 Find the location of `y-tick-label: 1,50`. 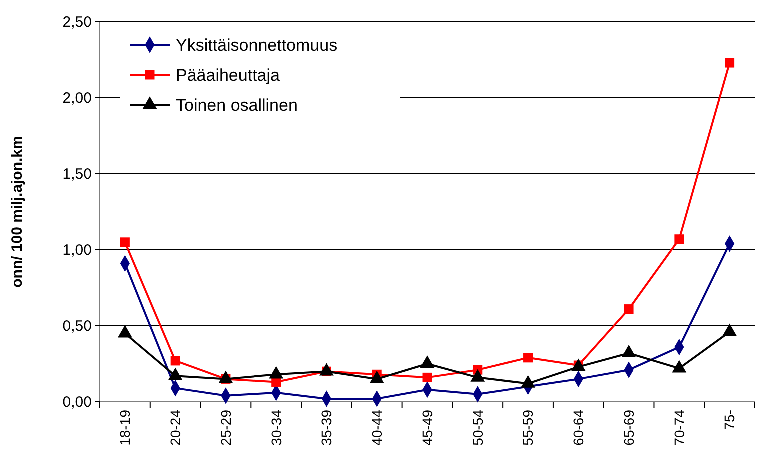

y-tick-label: 1,50 is located at coordinates (77, 174).